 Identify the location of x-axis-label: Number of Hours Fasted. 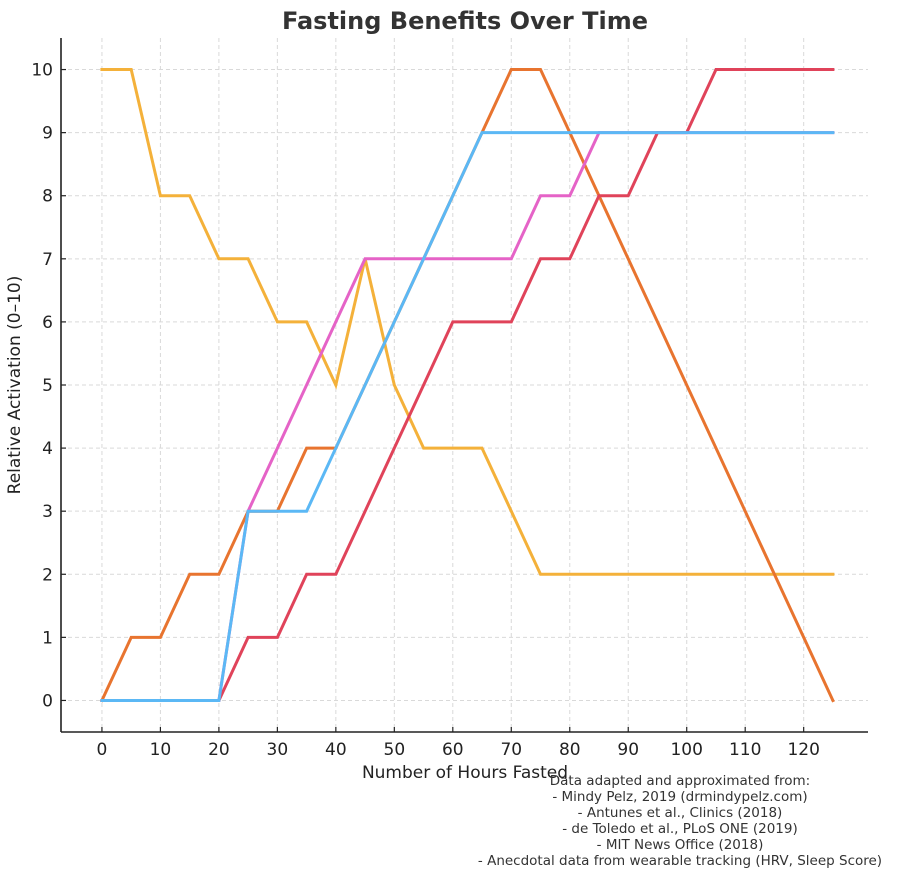
(465, 773).